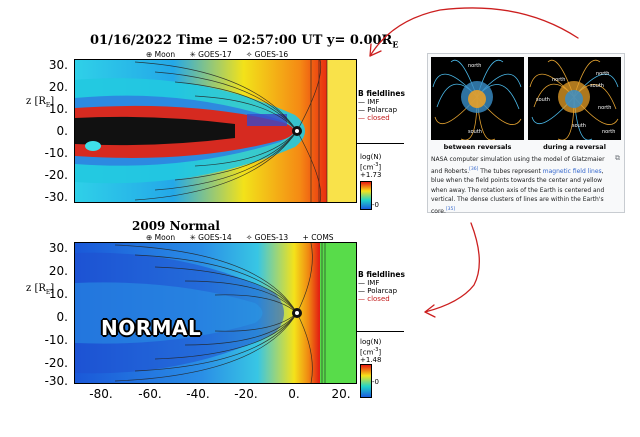 The height and width of the screenshot is (437, 640). Describe the element at coordinates (452, 267) in the screenshot. I see `arrow-to-bottom-panel` at that location.